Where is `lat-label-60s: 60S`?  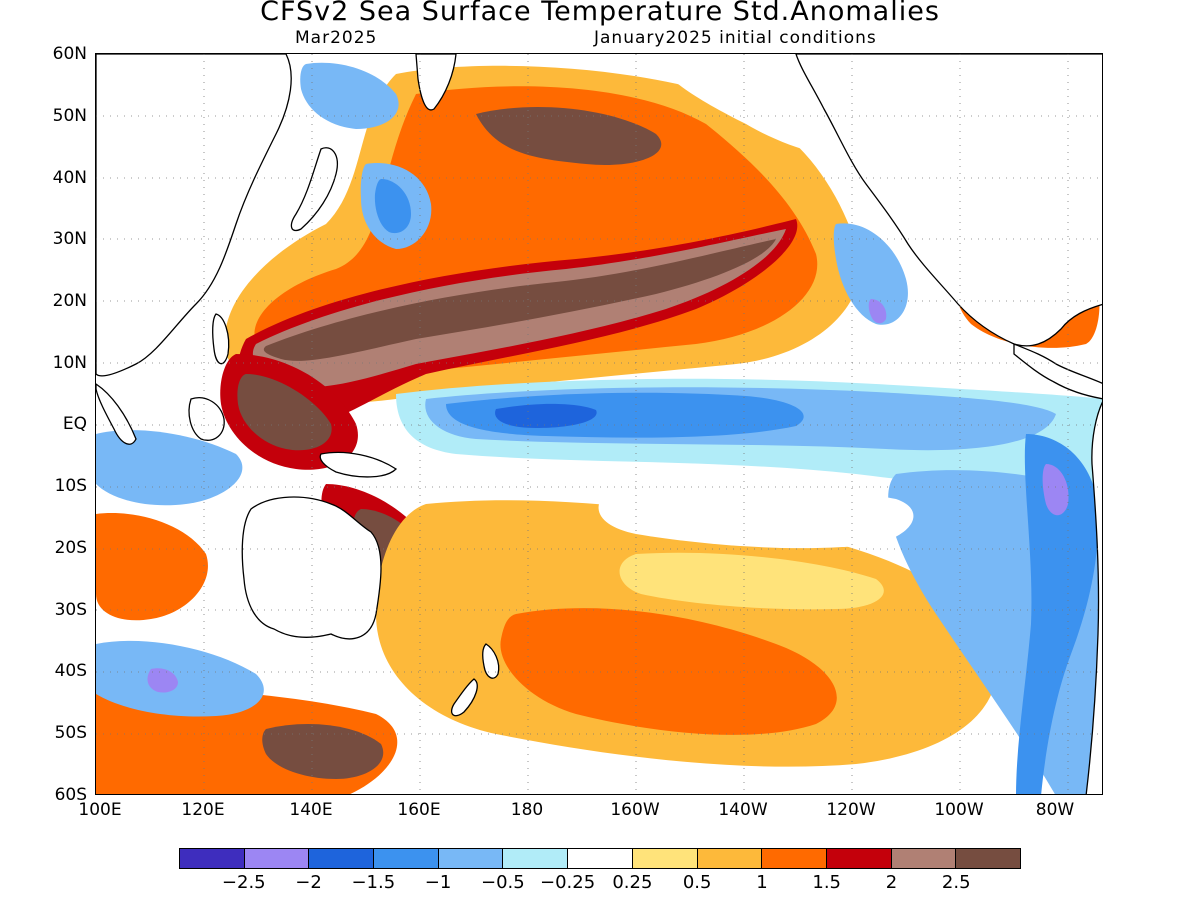 lat-label-60s: 60S is located at coordinates (70, 795).